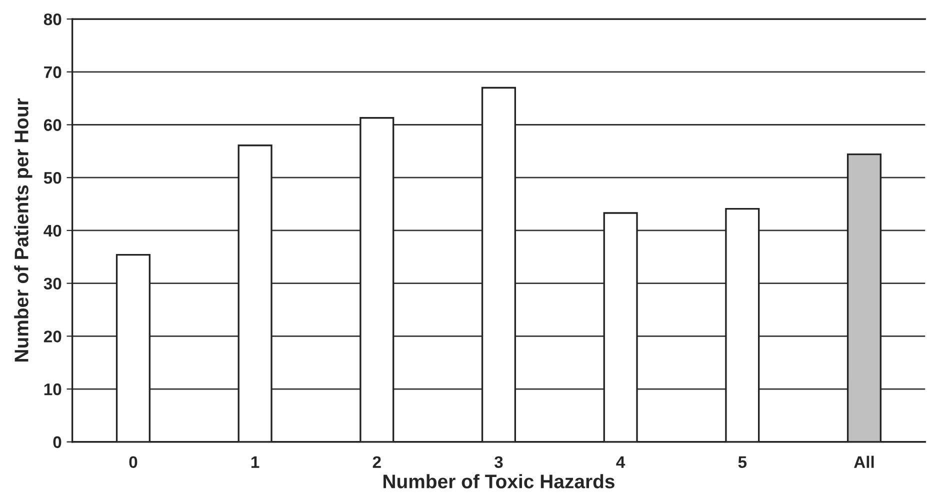 The image size is (927, 501). Describe the element at coordinates (57, 442) in the screenshot. I see `y-tick-label: 0` at that location.